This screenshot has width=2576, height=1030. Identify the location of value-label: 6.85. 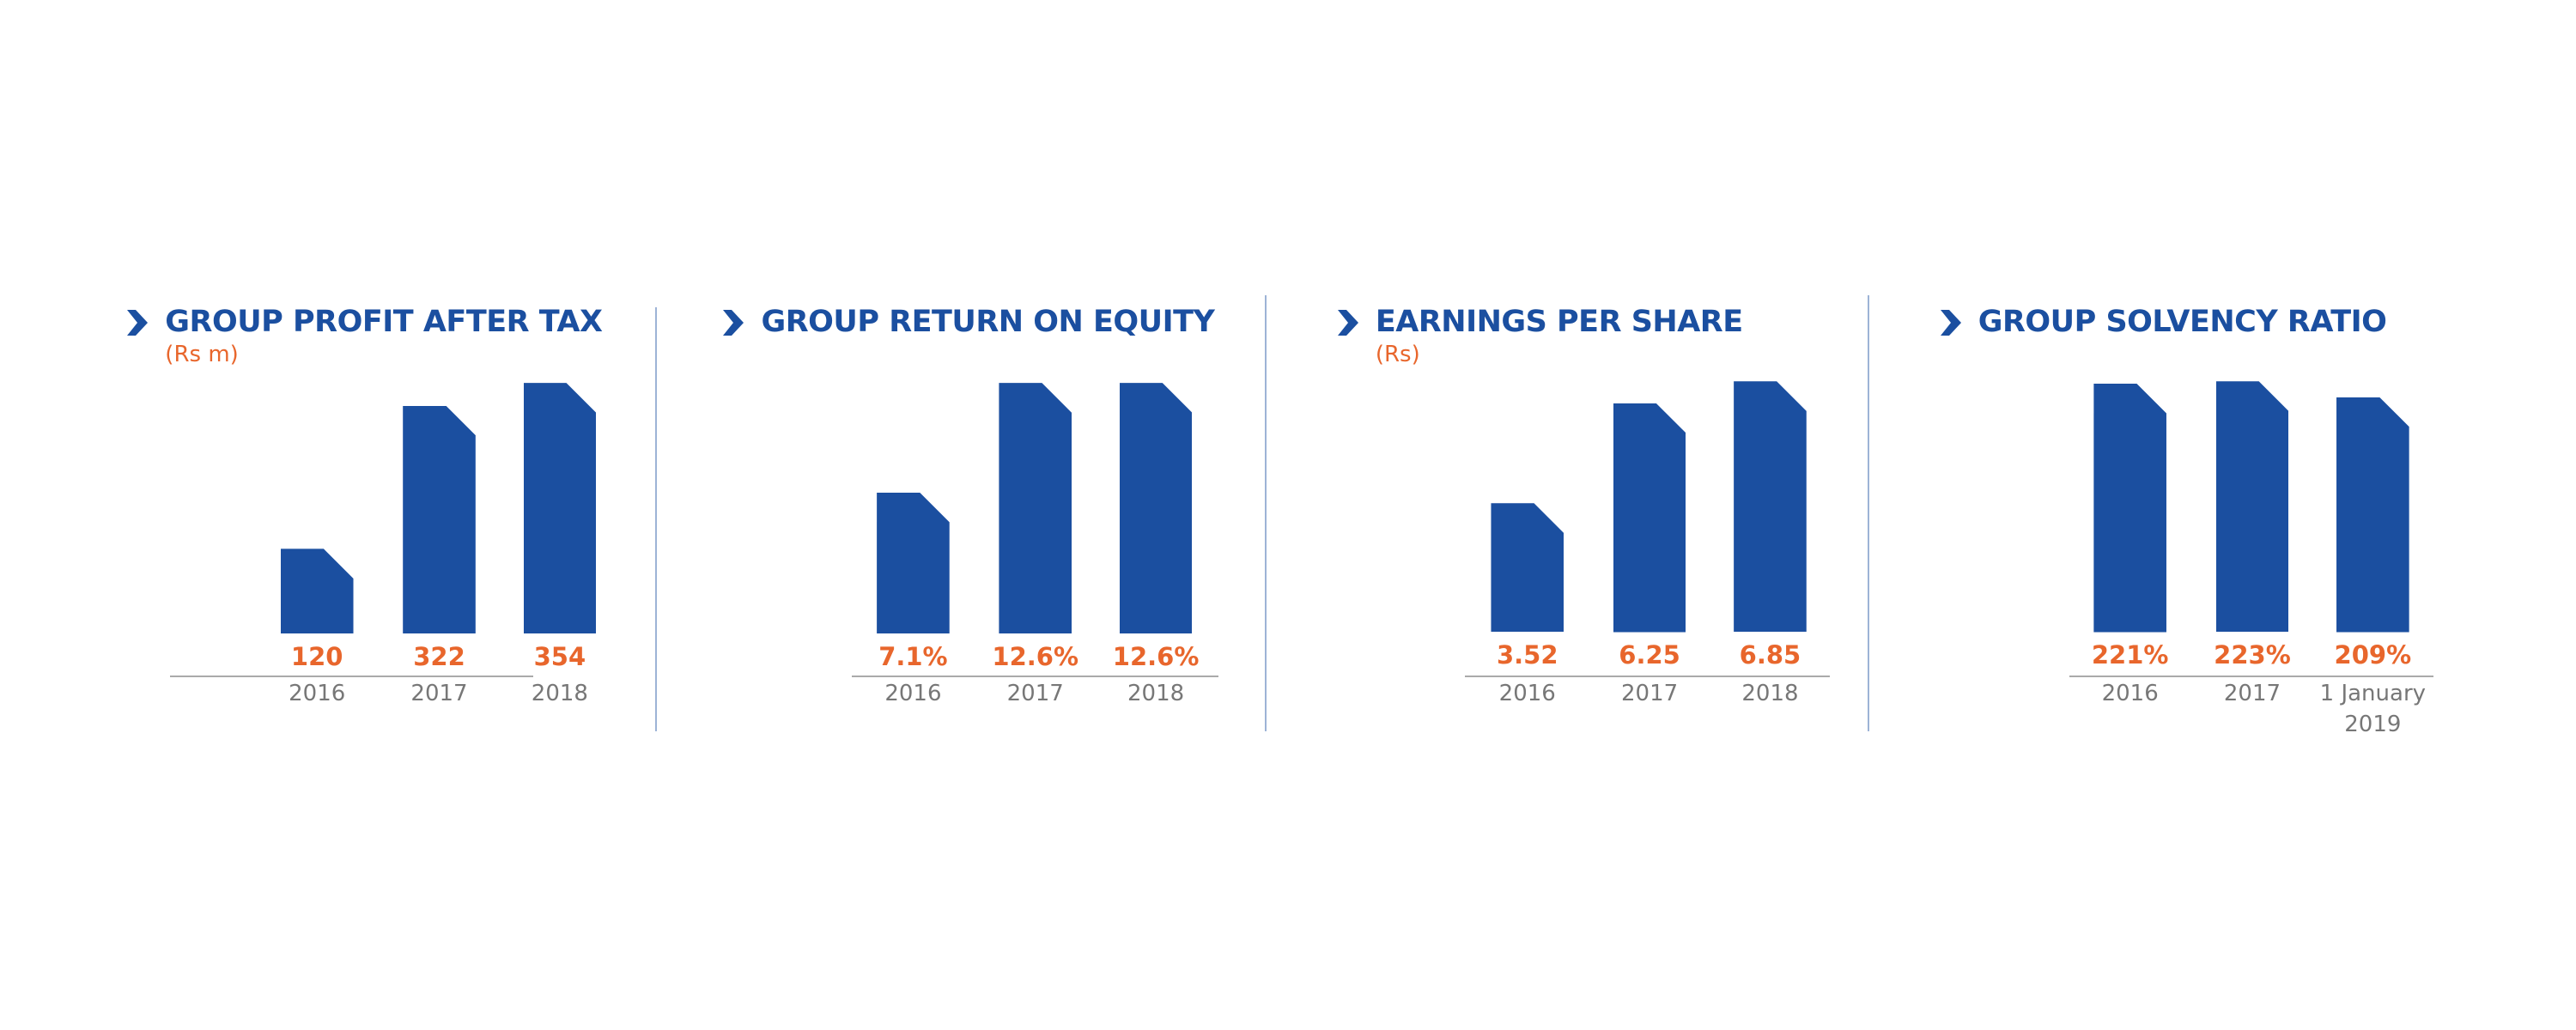
(1770, 655).